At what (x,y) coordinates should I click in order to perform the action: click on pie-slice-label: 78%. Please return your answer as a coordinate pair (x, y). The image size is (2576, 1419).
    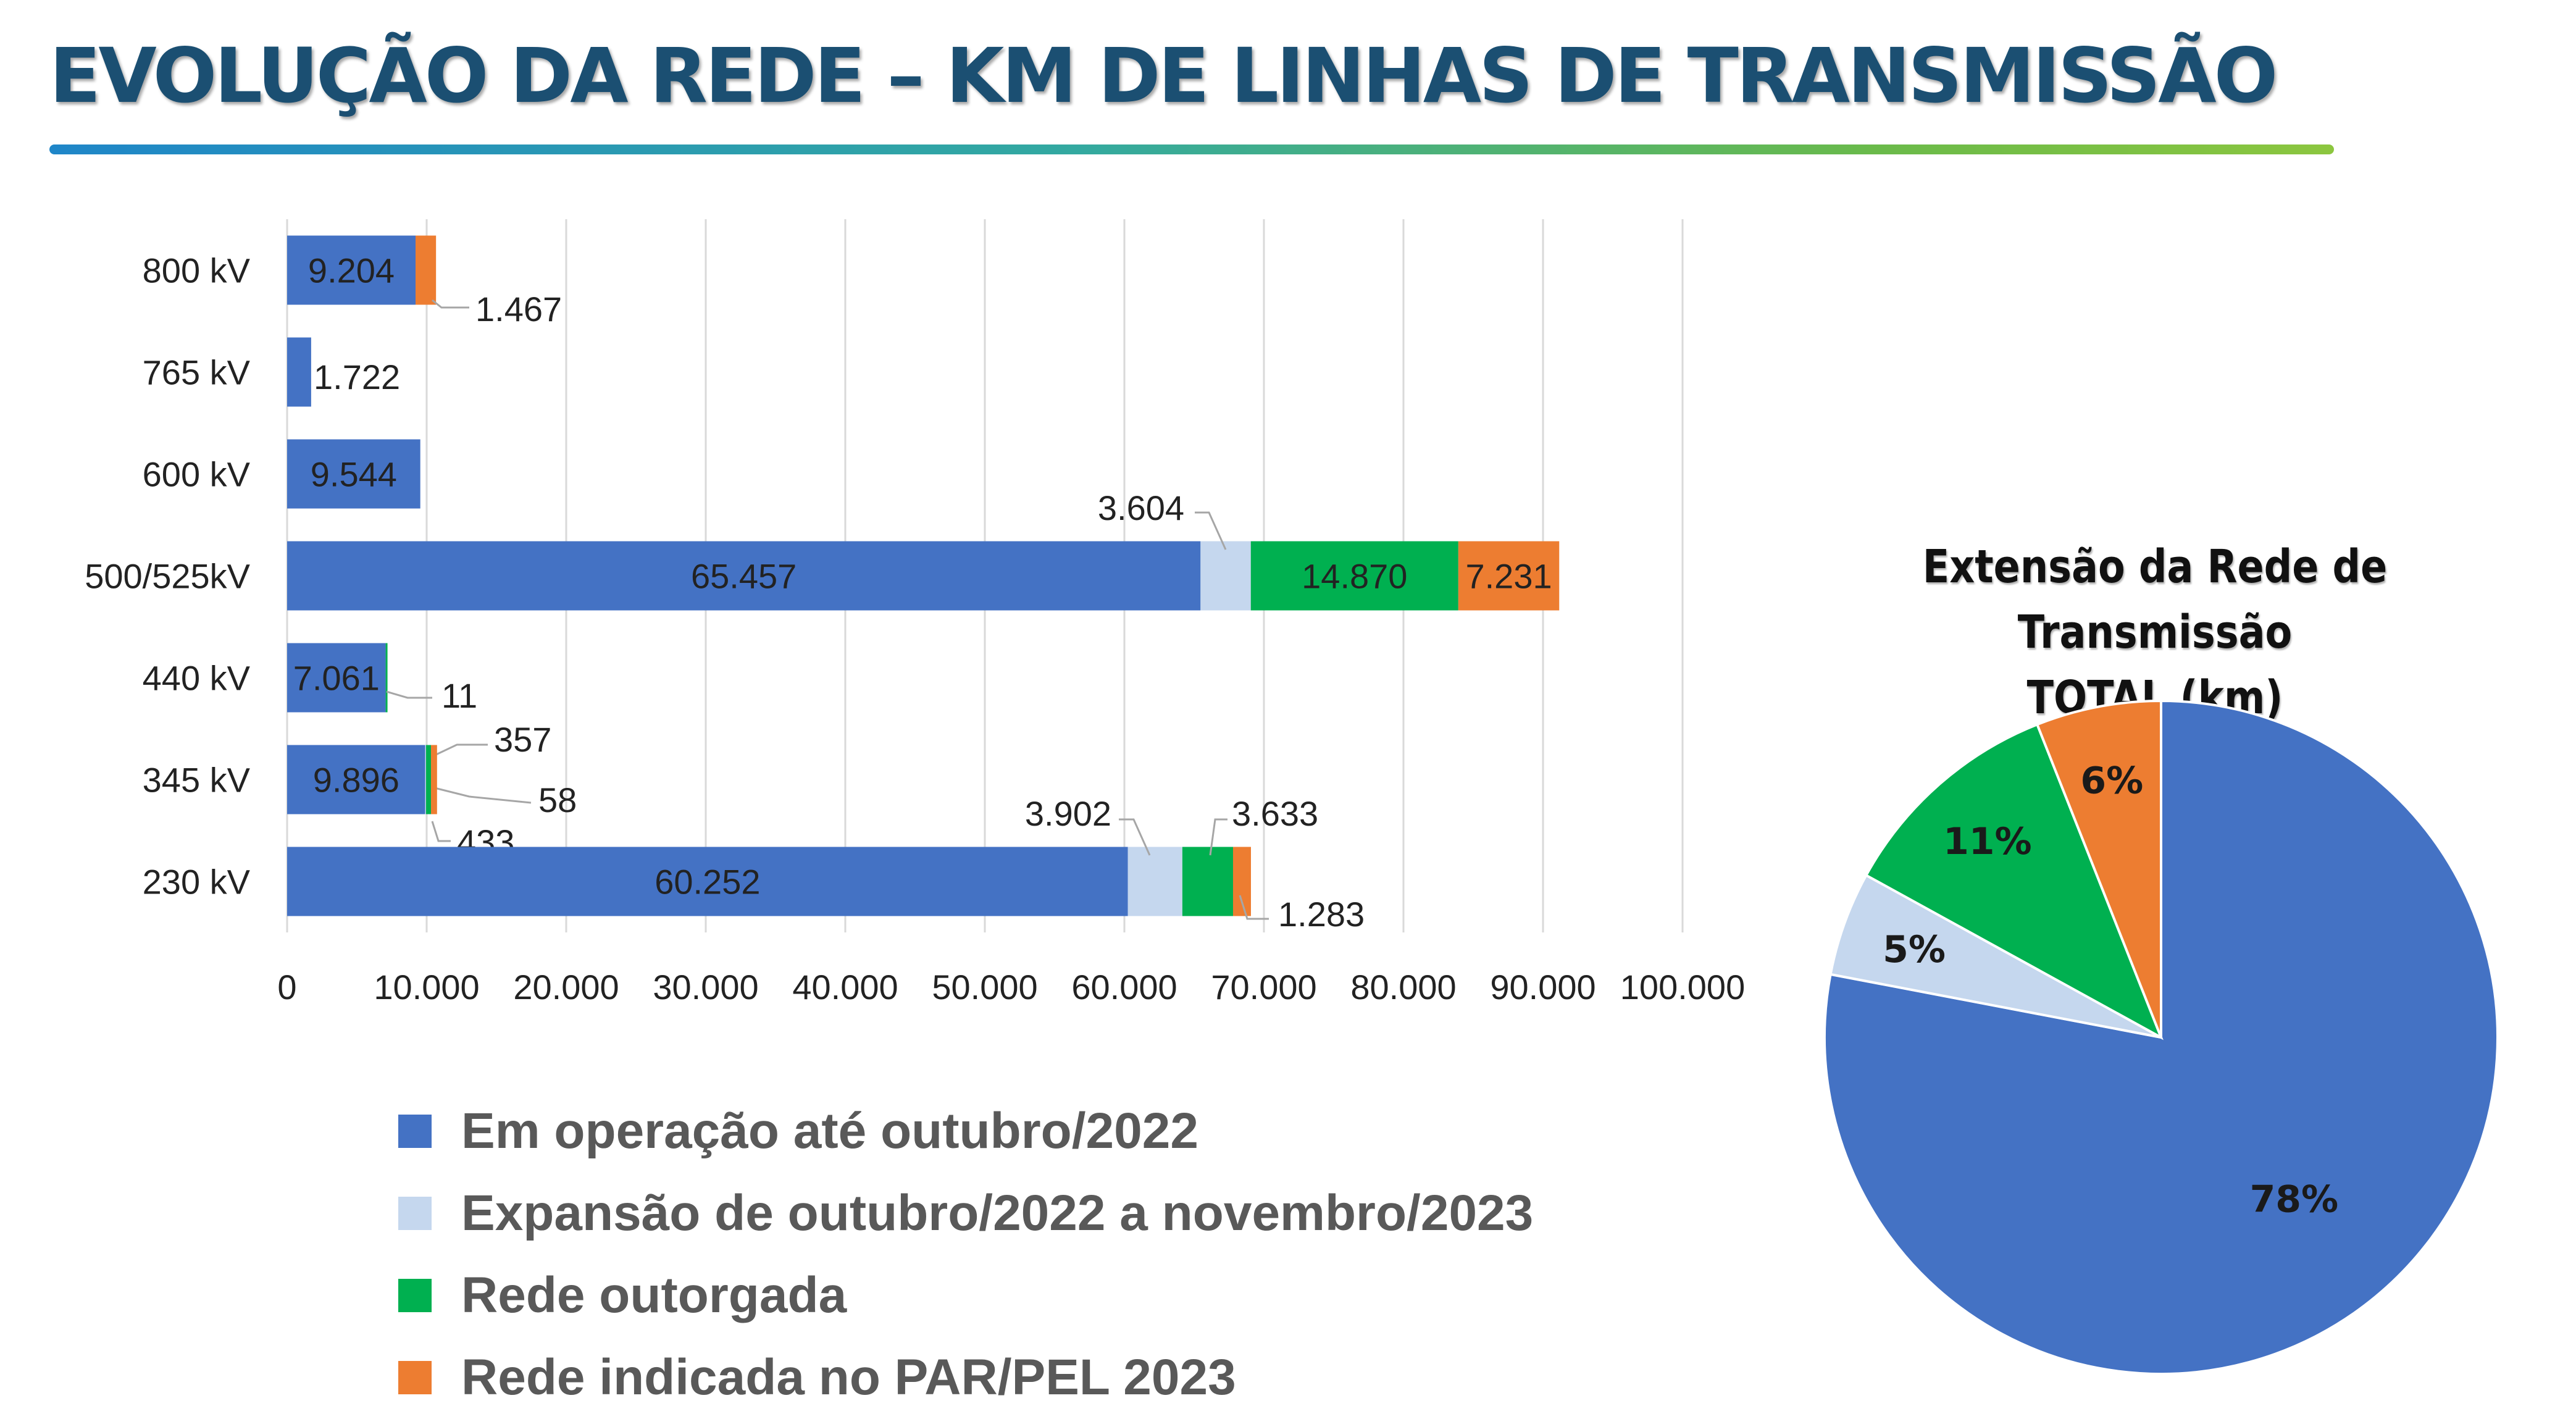
    Looking at the image, I should click on (2294, 1199).